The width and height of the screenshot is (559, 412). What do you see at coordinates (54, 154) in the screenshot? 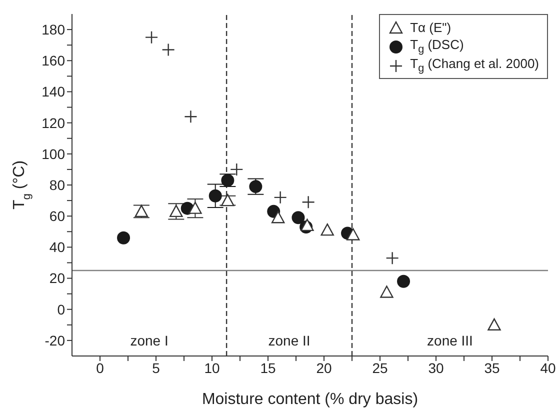
I see `y-tick-label: 100` at bounding box center [54, 154].